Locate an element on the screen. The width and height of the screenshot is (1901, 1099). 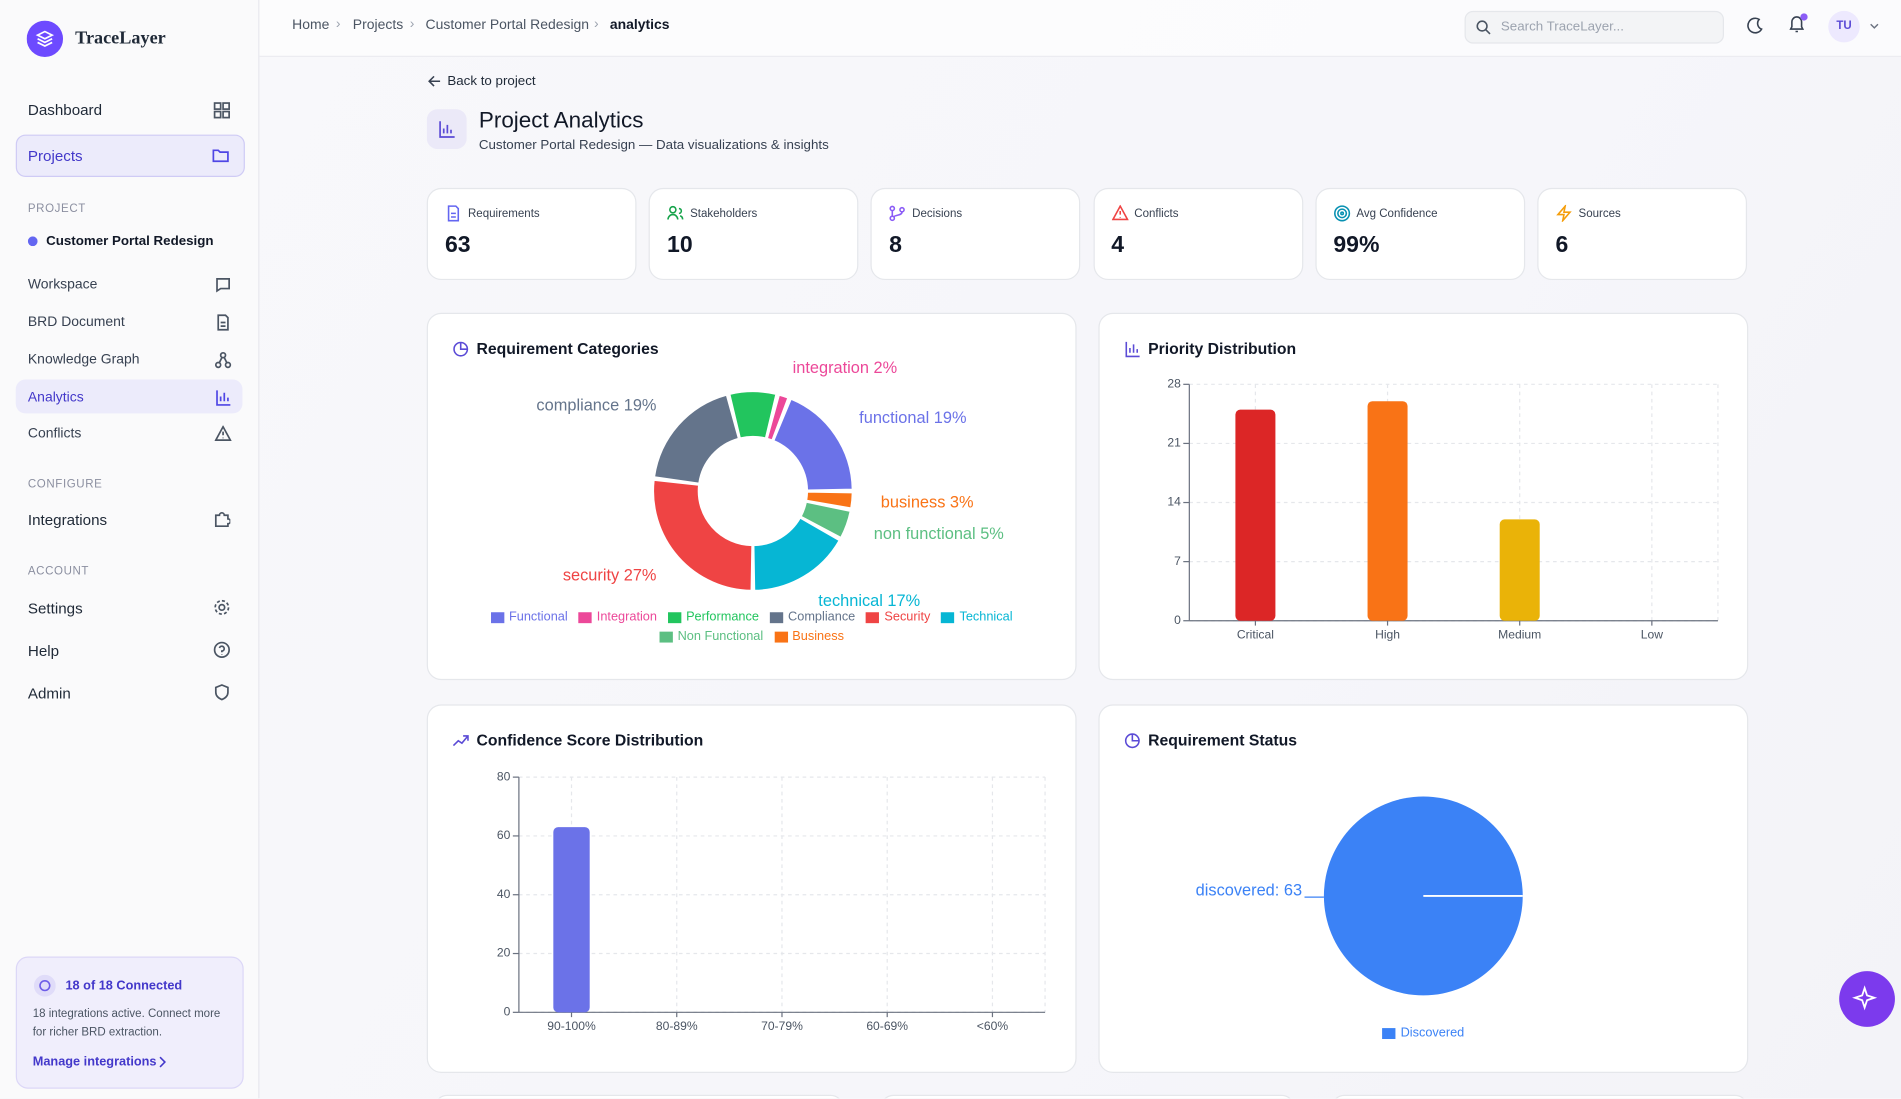
nav-item: BRD Document is located at coordinates (76, 322).